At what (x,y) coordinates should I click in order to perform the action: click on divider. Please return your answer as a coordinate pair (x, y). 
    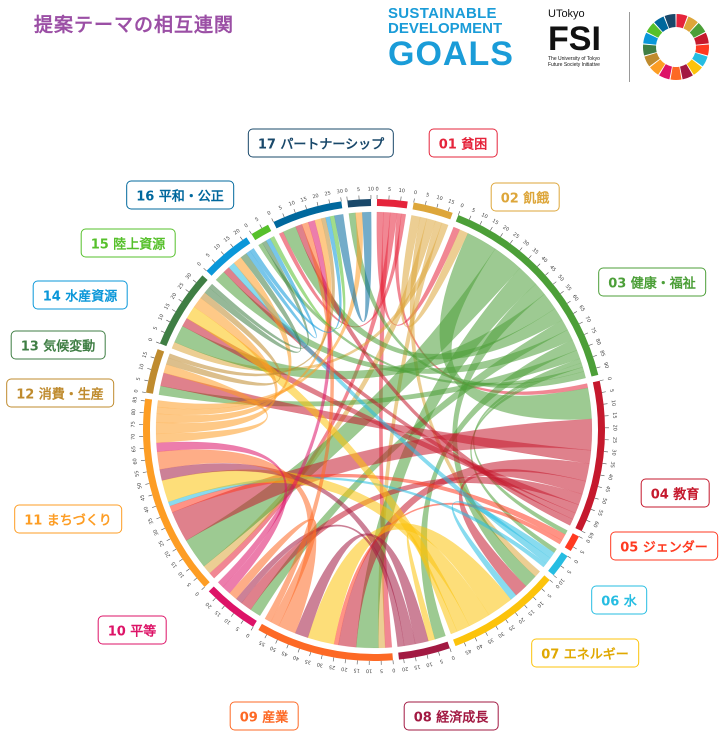
    Looking at the image, I should click on (629, 47).